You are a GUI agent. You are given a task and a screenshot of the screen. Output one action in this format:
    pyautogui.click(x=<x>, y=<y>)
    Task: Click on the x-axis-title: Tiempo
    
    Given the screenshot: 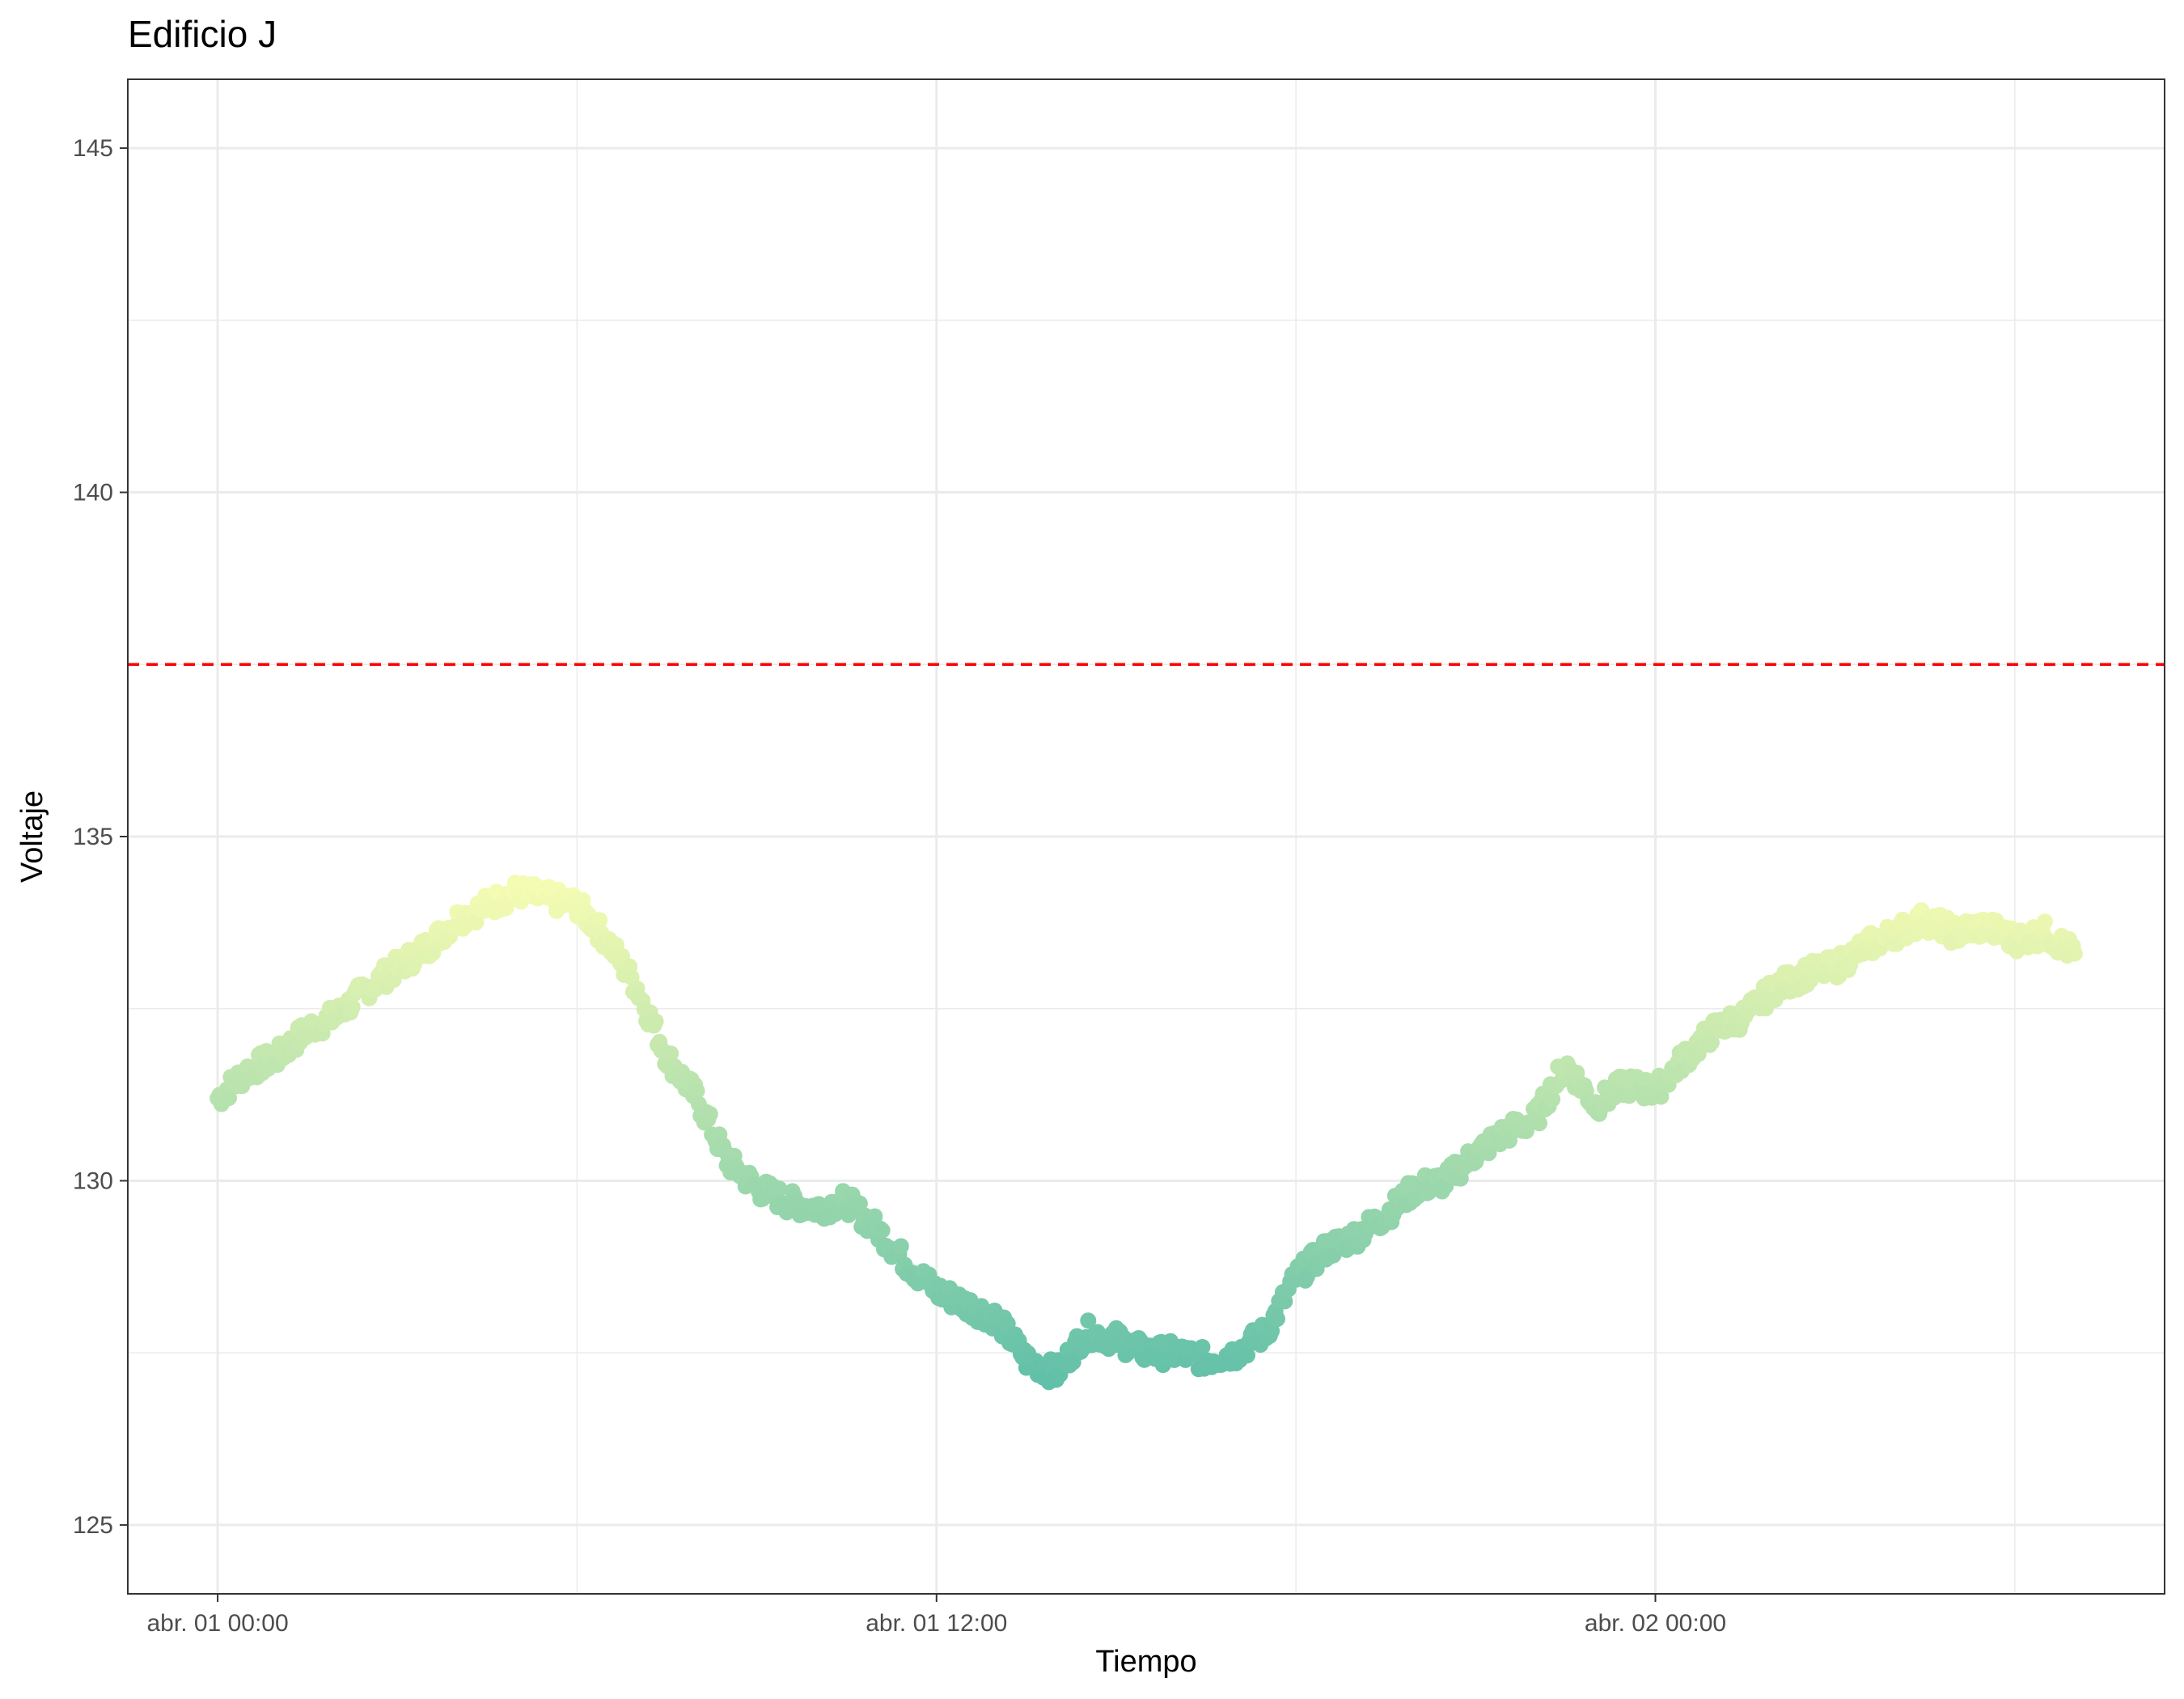 What is the action you would take?
    pyautogui.click(x=1145, y=1662)
    